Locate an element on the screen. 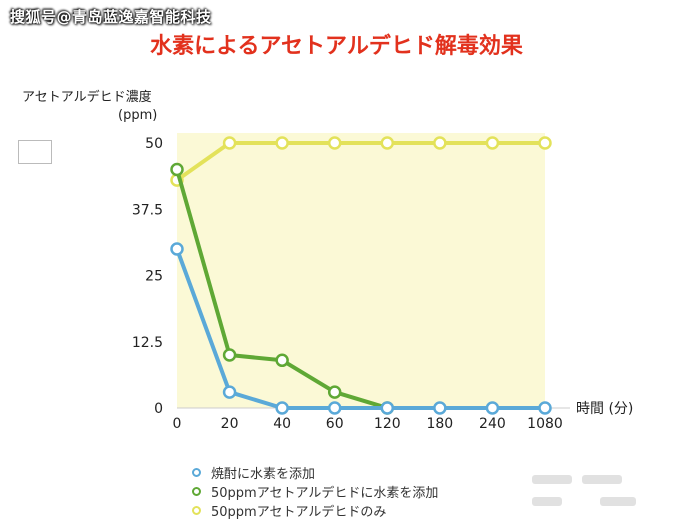 The height and width of the screenshot is (529, 673). x-tick-label: 1080 is located at coordinates (545, 424).